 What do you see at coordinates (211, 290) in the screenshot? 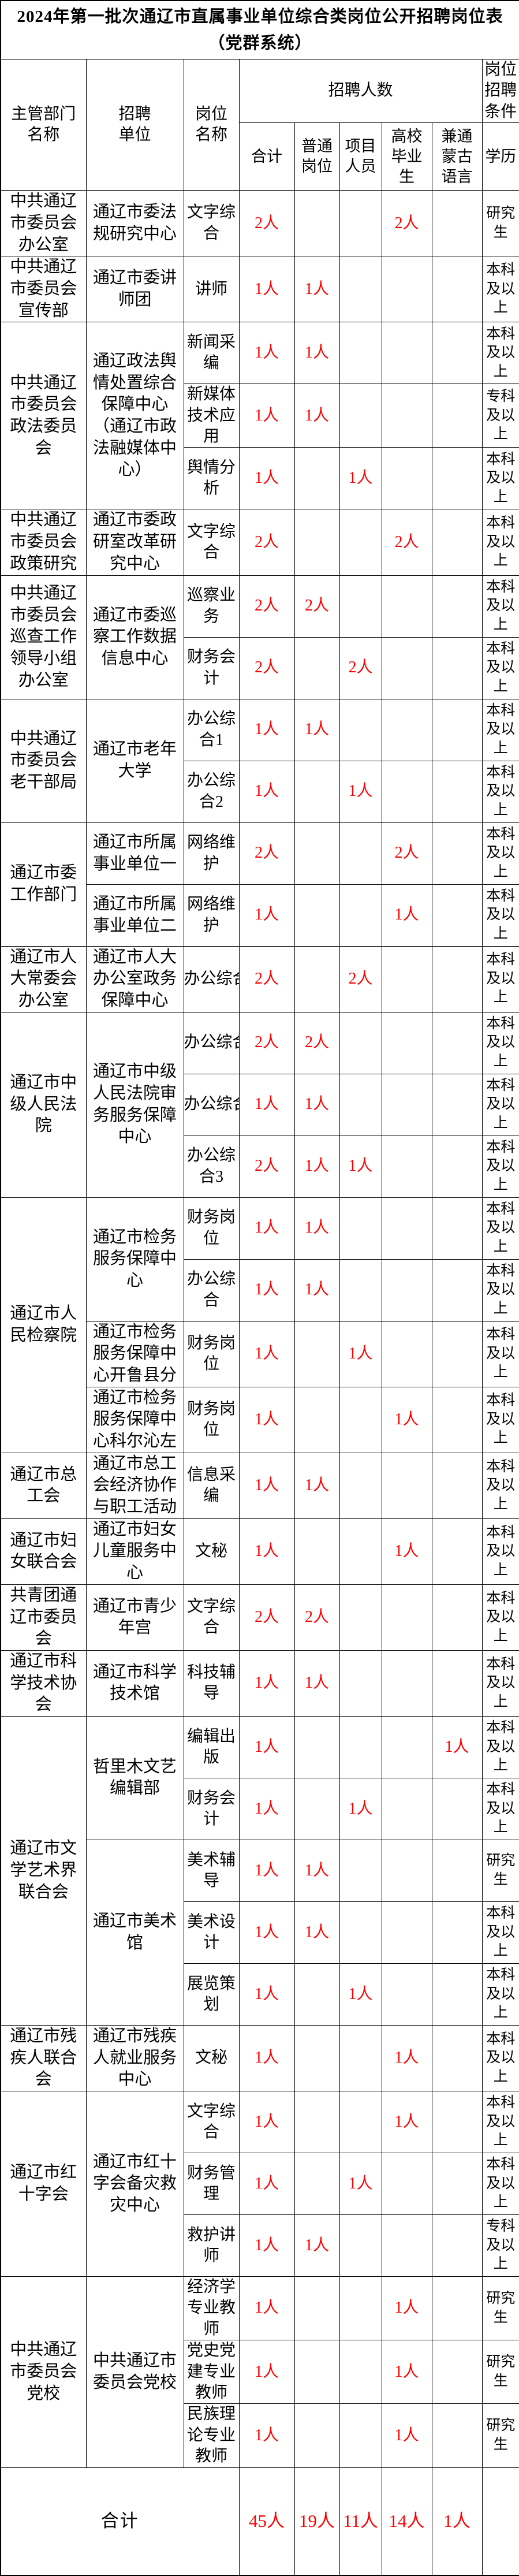
I see `position-cell: 讲师` at bounding box center [211, 290].